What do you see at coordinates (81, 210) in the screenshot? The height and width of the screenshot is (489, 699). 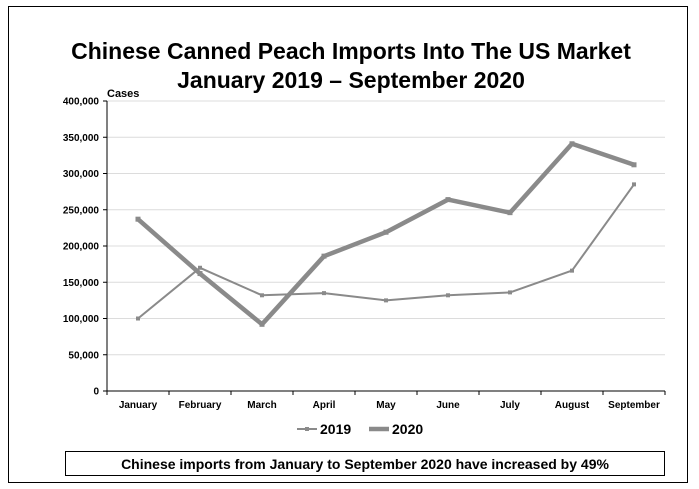 I see `y-tick-label: 250,000` at bounding box center [81, 210].